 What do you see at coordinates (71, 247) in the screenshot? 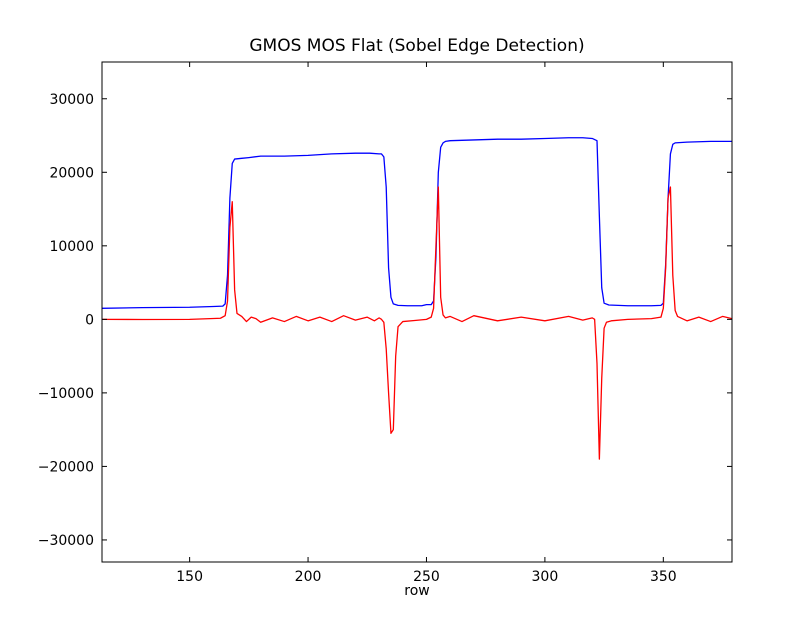
I see `y-tick-label: 10000` at bounding box center [71, 247].